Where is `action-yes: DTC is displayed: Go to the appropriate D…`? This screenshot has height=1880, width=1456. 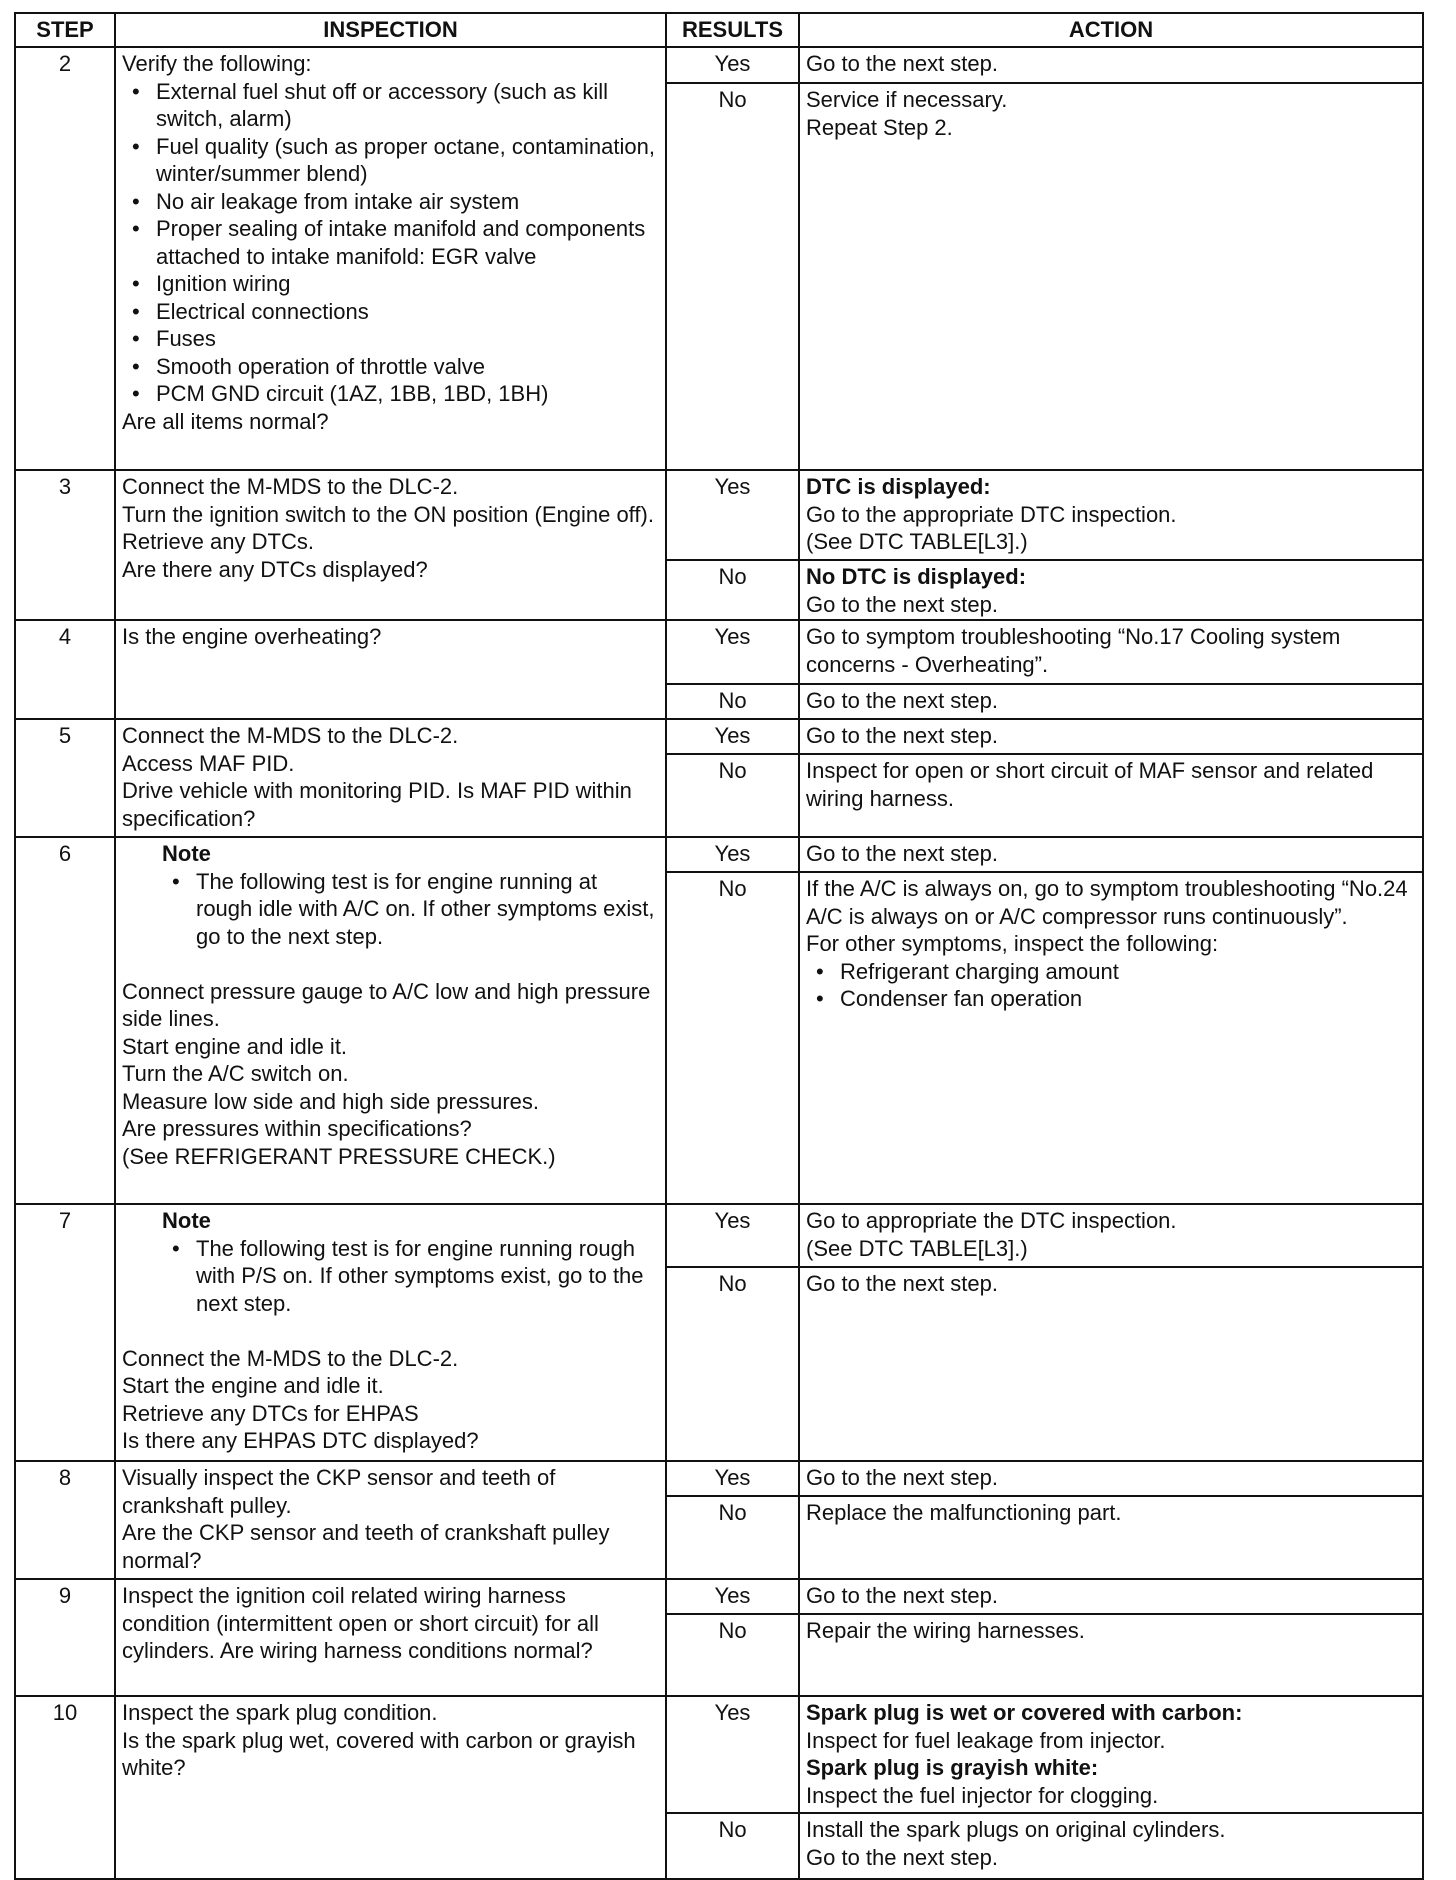 action-yes: DTC is displayed: Go to the appropriate D… is located at coordinates (1111, 515).